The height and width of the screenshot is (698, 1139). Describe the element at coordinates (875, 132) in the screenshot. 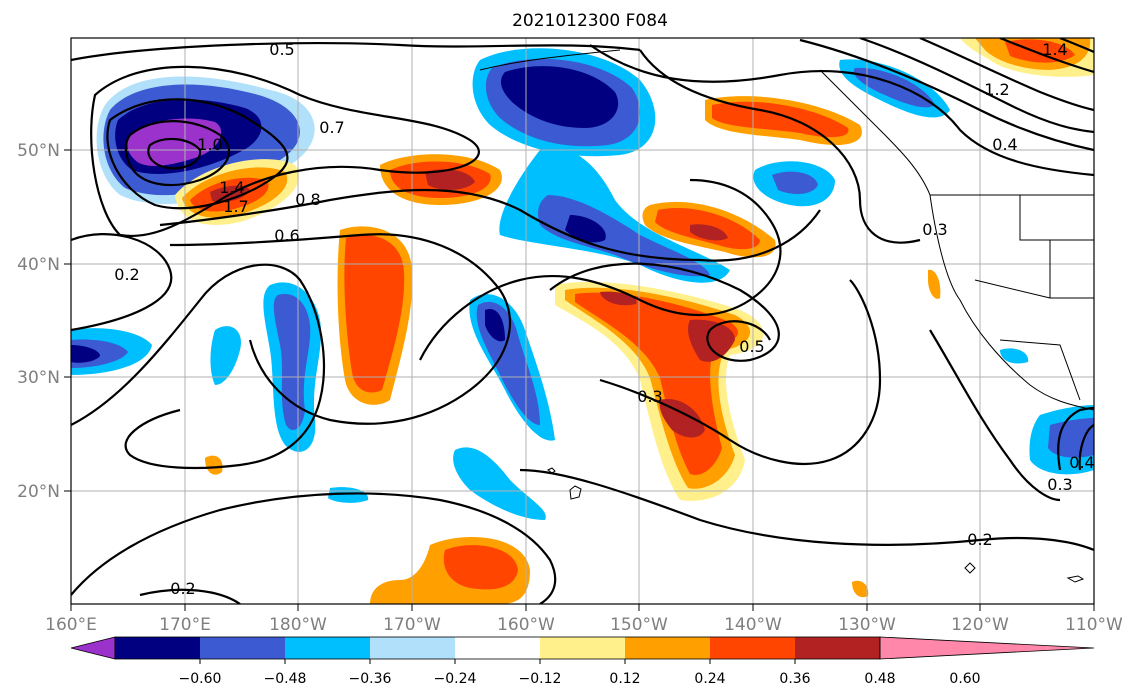

I see `alaska-bc-coast` at that location.